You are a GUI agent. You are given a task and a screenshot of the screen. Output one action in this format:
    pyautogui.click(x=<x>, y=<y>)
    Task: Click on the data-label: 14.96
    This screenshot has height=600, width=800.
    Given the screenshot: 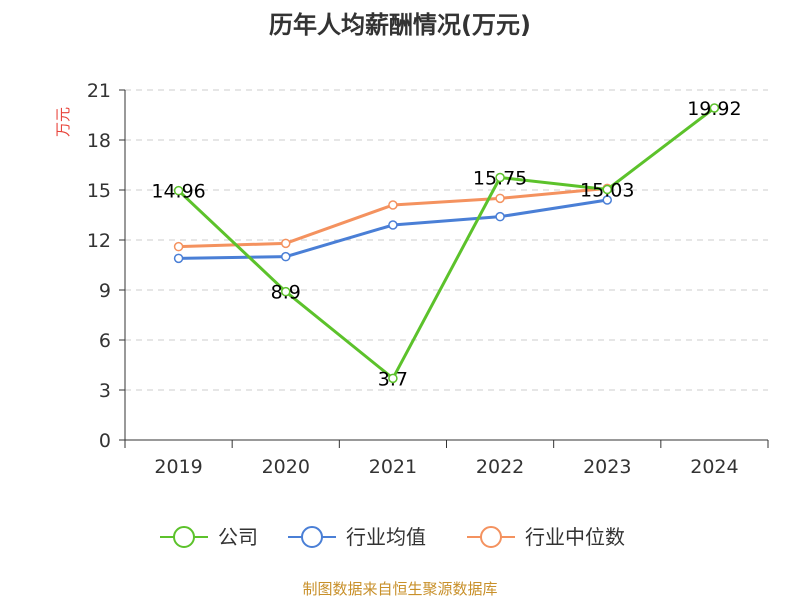 What is the action you would take?
    pyautogui.click(x=178, y=192)
    